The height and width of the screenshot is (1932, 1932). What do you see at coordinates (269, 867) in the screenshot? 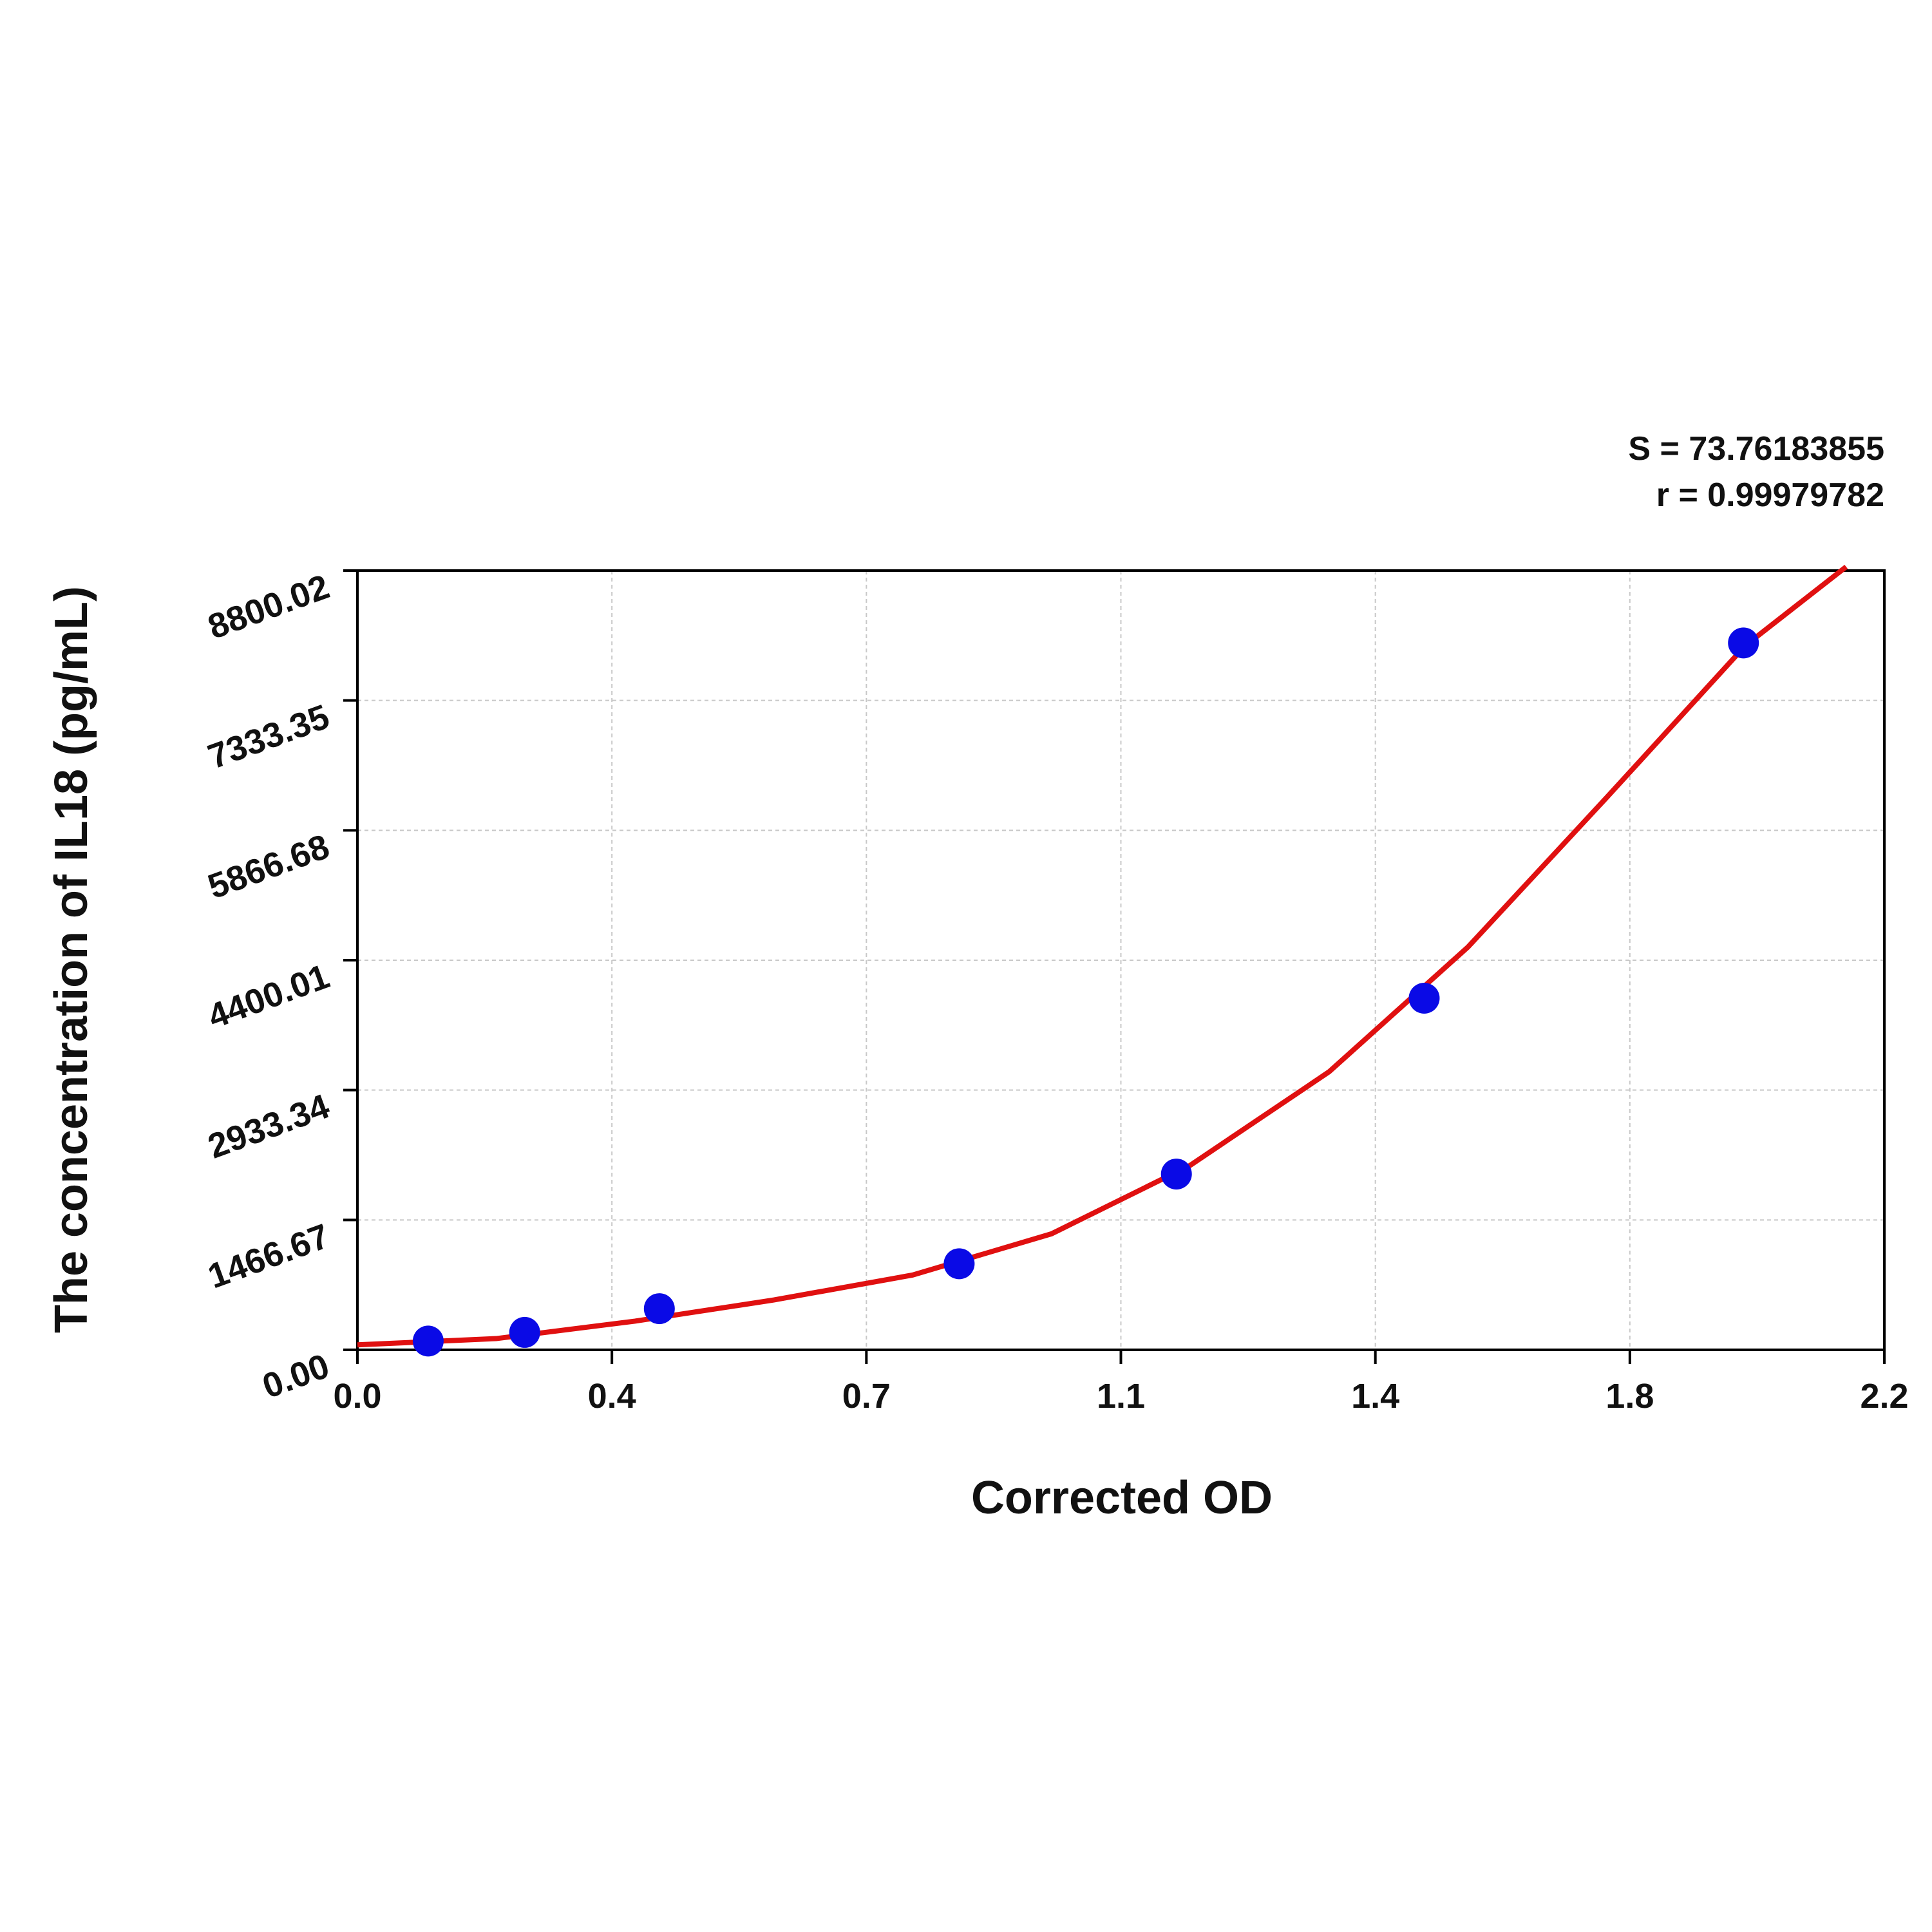
I see `y-tick-label: 5866.68` at bounding box center [269, 867].